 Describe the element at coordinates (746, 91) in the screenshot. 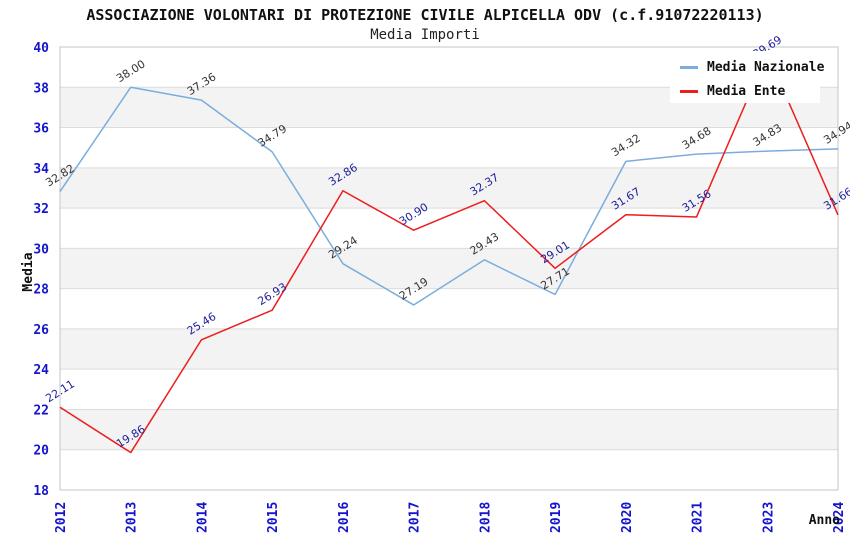

I see `legend-label-media-ente: Media Ente` at that location.